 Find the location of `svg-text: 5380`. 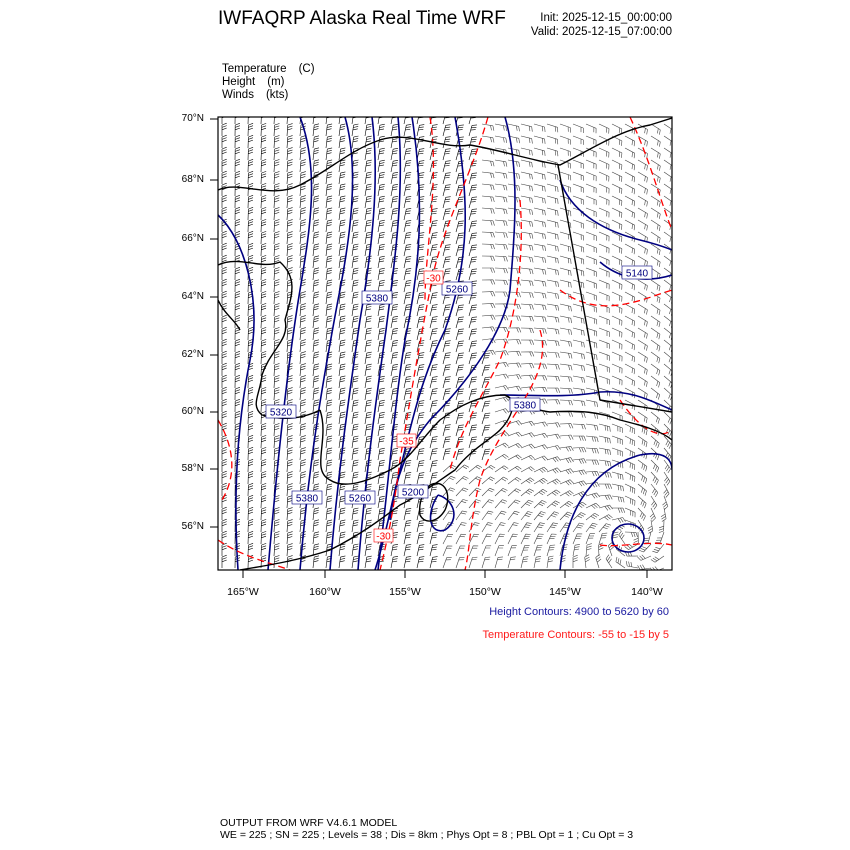

svg-text: 5380 is located at coordinates (307, 499).